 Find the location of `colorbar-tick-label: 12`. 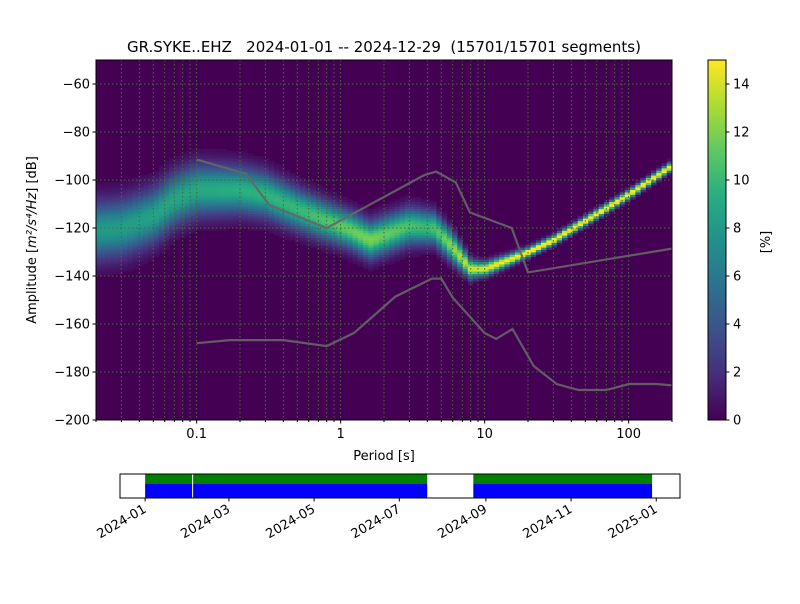

colorbar-tick-label: 12 is located at coordinates (741, 133).